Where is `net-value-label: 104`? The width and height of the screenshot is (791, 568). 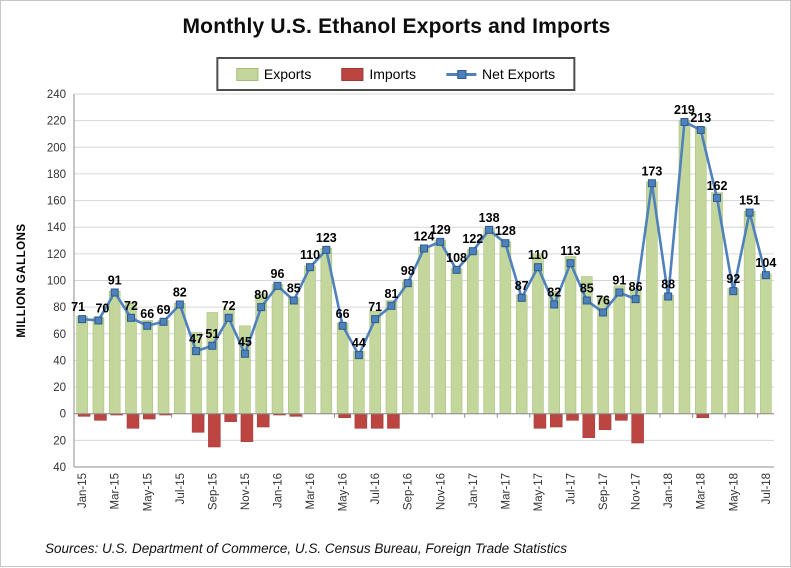
net-value-label: 104 is located at coordinates (765, 263).